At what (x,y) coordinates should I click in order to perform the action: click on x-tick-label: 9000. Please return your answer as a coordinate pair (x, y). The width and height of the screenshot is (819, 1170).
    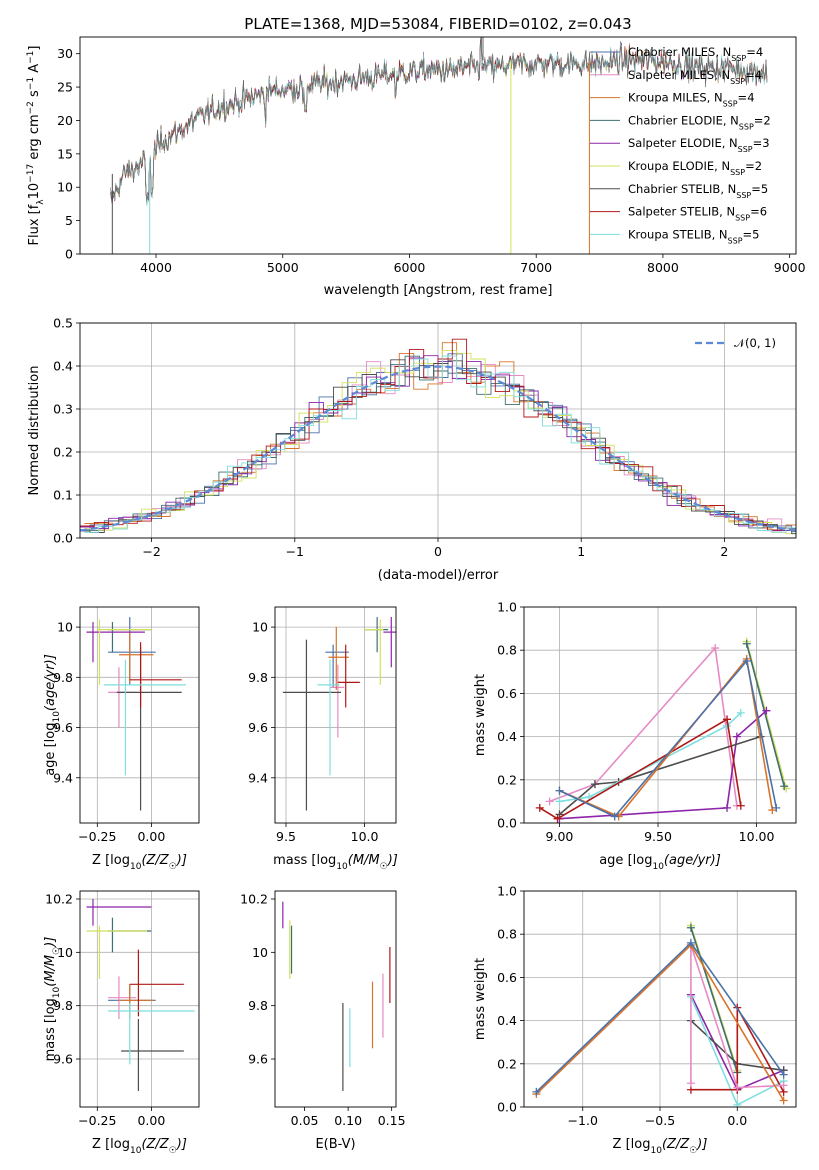
    Looking at the image, I should click on (790, 267).